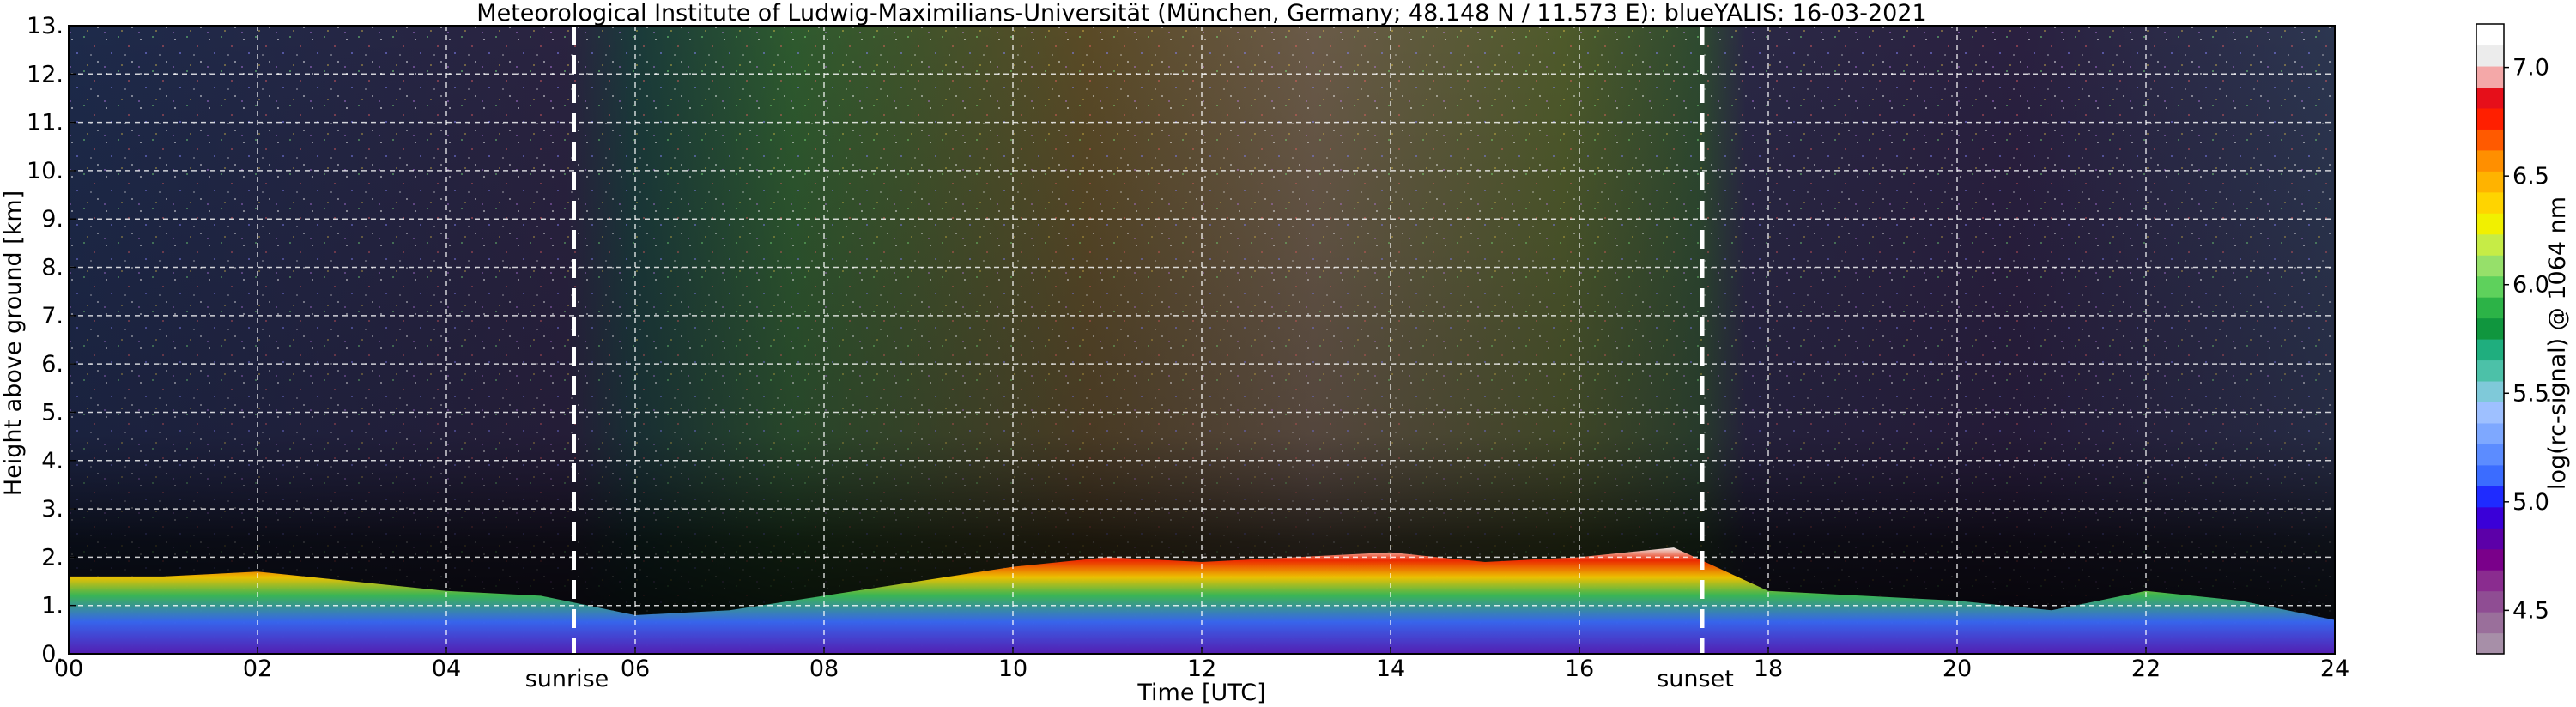 The height and width of the screenshot is (707, 2576). What do you see at coordinates (13, 343) in the screenshot?
I see `y-axis-label: Height above ground [km]` at bounding box center [13, 343].